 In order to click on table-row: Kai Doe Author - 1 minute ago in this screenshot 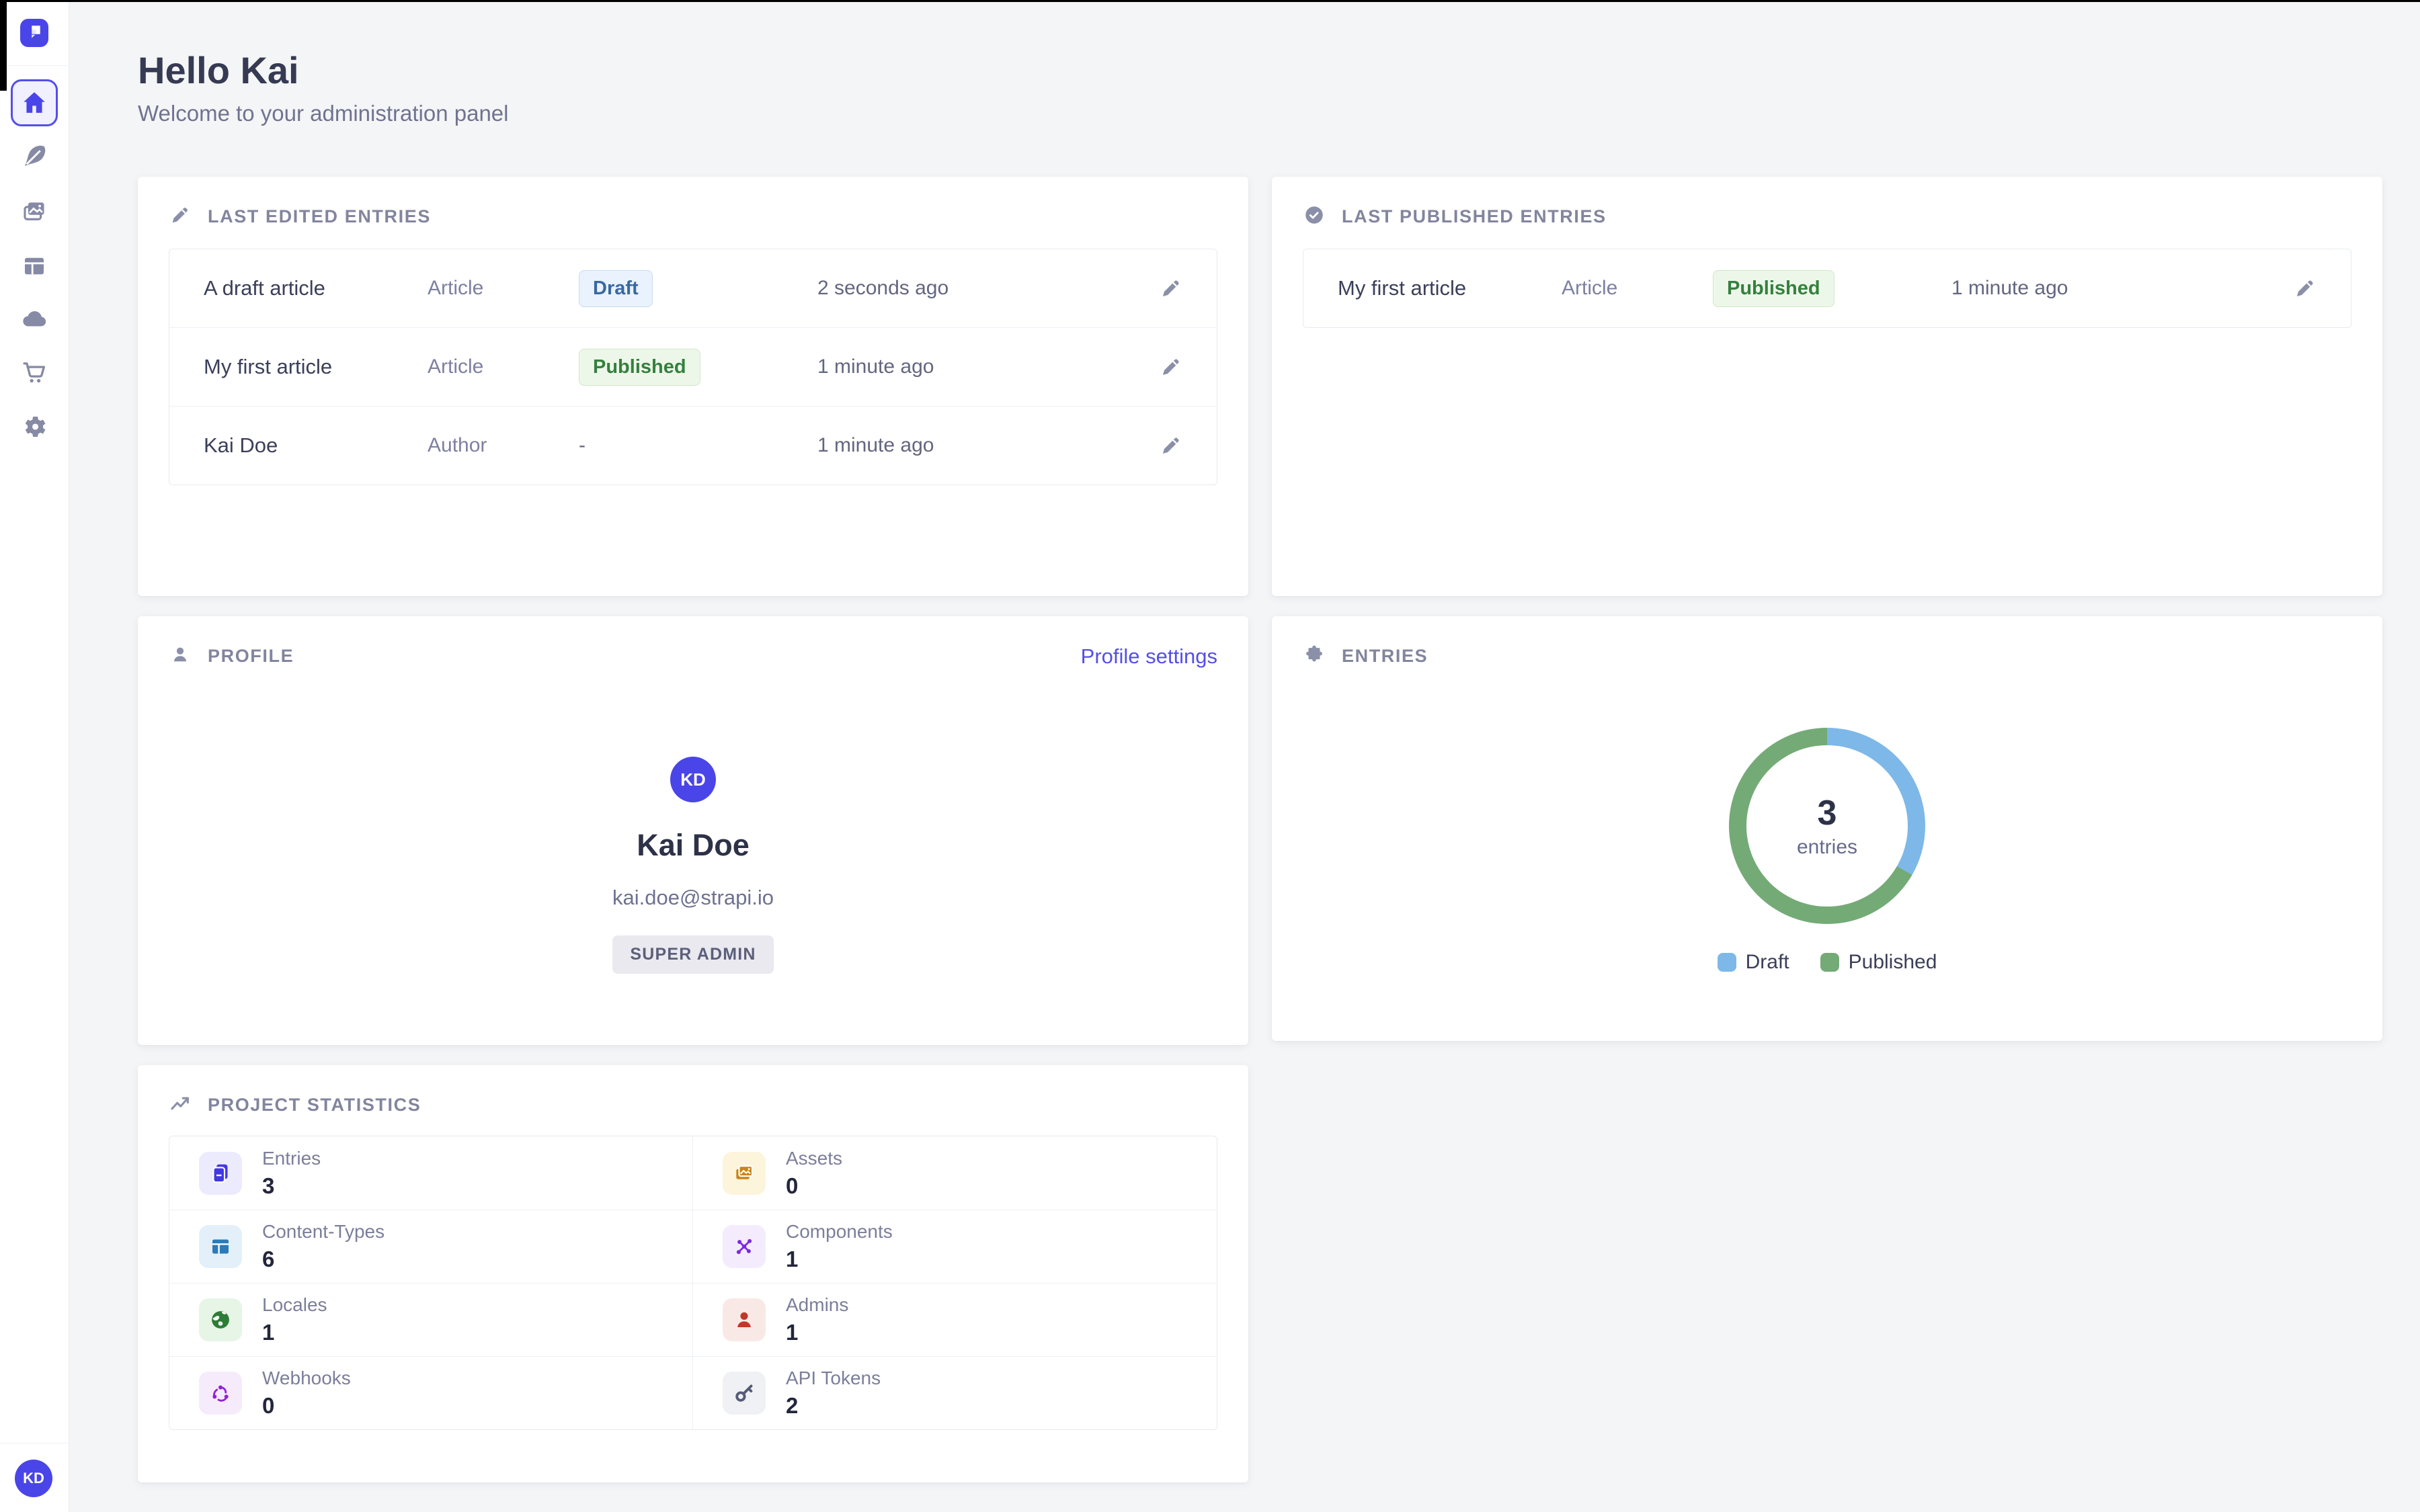, I will do `click(693, 445)`.